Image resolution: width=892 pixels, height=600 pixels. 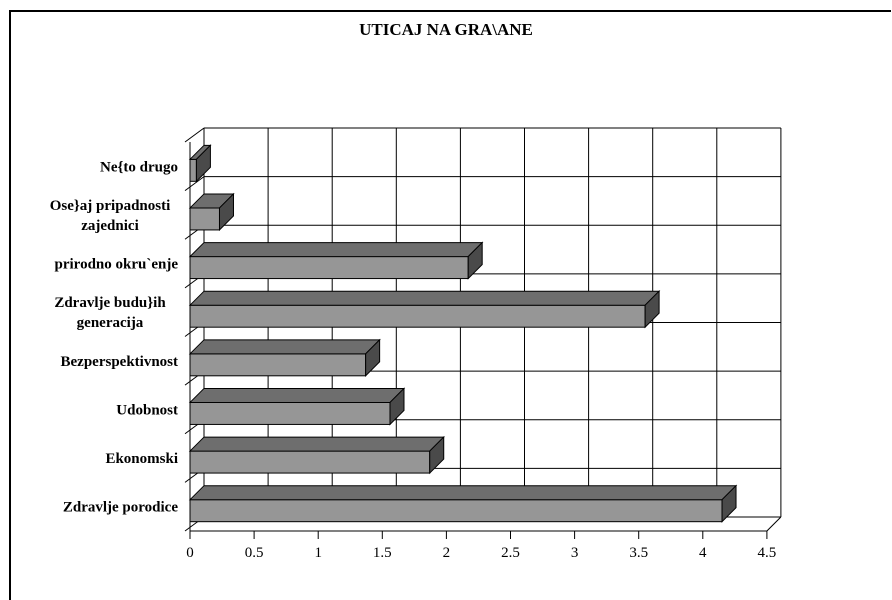 I want to click on category-label: Zdravlje porodice, so click(x=120, y=508).